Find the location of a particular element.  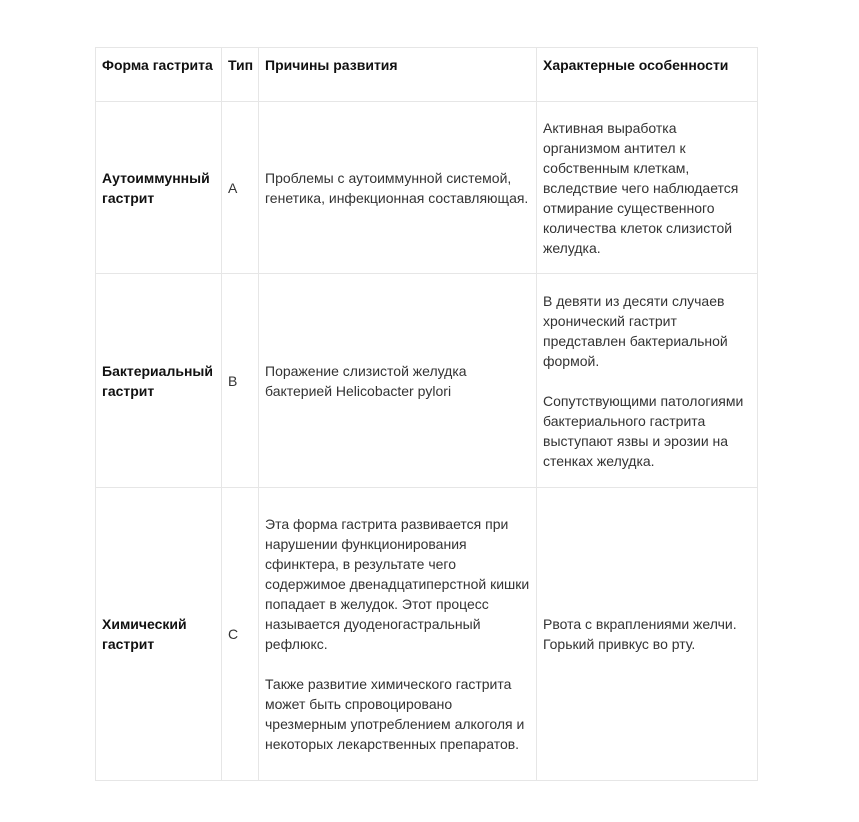

cell-type: C is located at coordinates (240, 634).